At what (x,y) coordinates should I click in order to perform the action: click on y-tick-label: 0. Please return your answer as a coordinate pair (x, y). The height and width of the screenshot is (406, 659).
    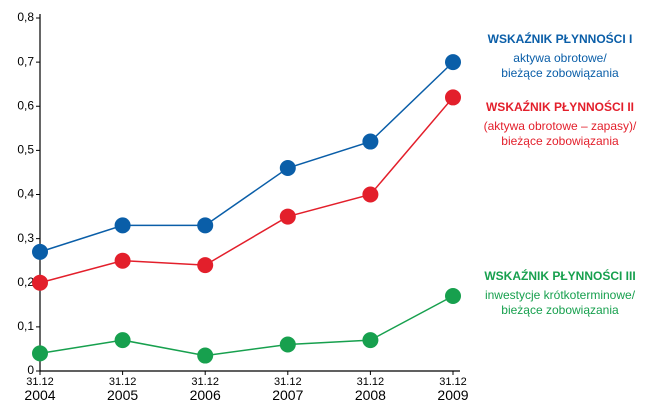
    Looking at the image, I should click on (30, 370).